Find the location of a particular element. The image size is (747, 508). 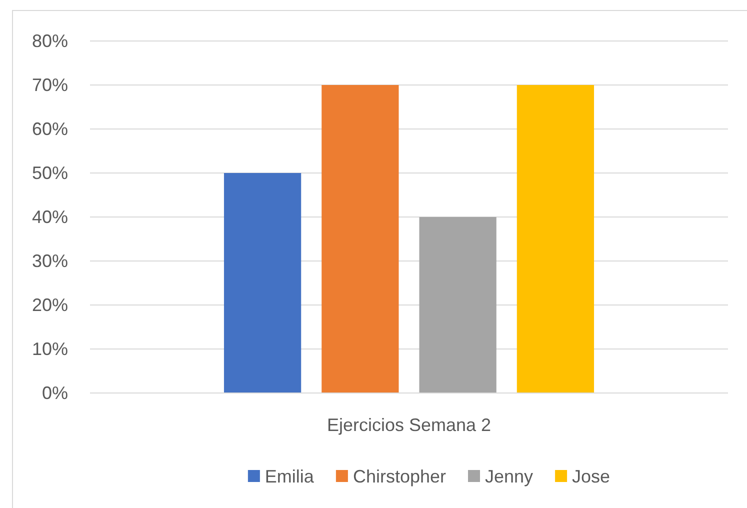

legend-label: Jose is located at coordinates (591, 476).